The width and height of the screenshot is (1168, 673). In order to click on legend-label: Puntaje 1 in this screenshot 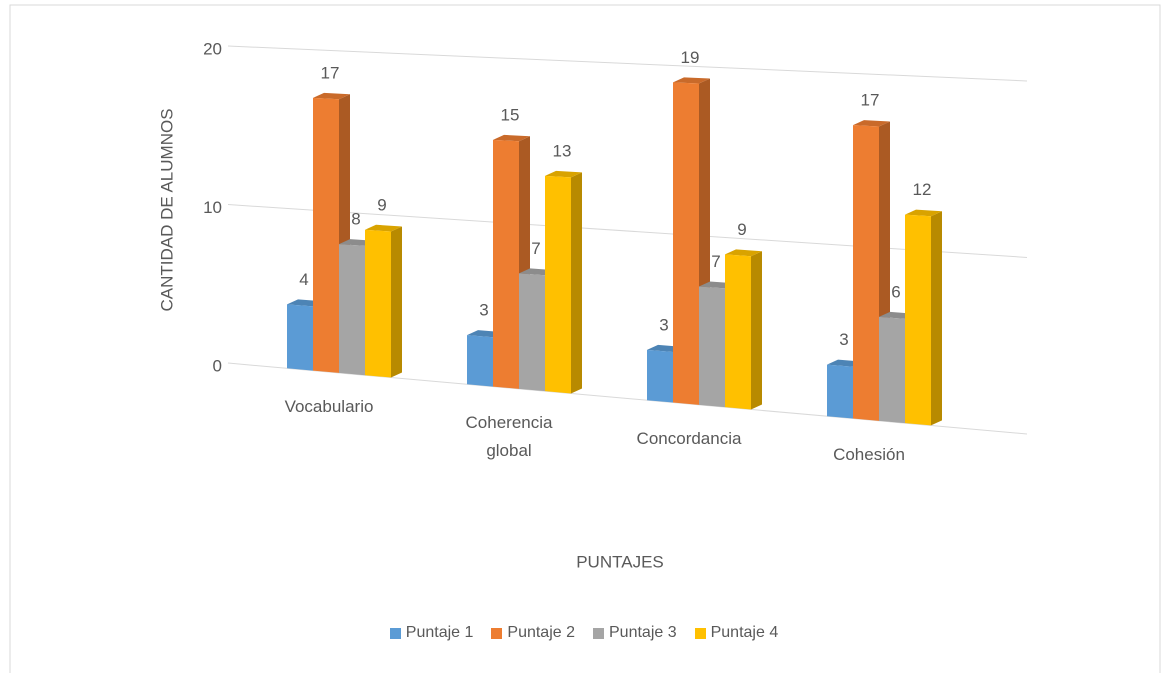, I will do `click(439, 632)`.